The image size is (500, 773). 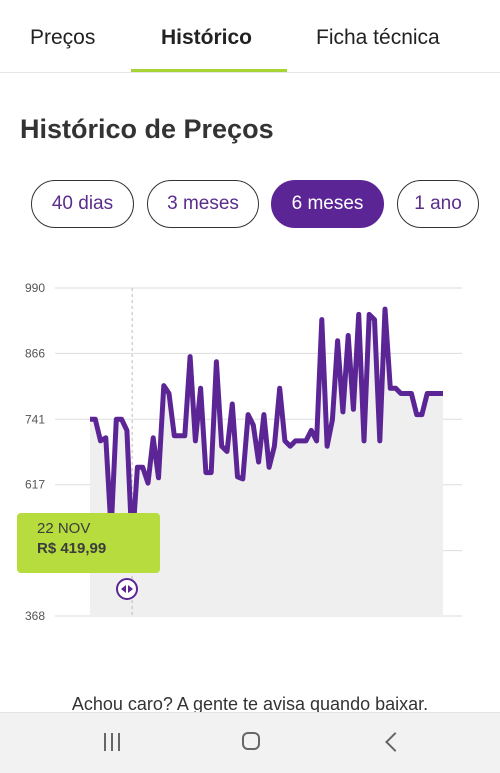 What do you see at coordinates (35, 452) in the screenshot?
I see `y-axis-ticks: 990 866 741 617 368` at bounding box center [35, 452].